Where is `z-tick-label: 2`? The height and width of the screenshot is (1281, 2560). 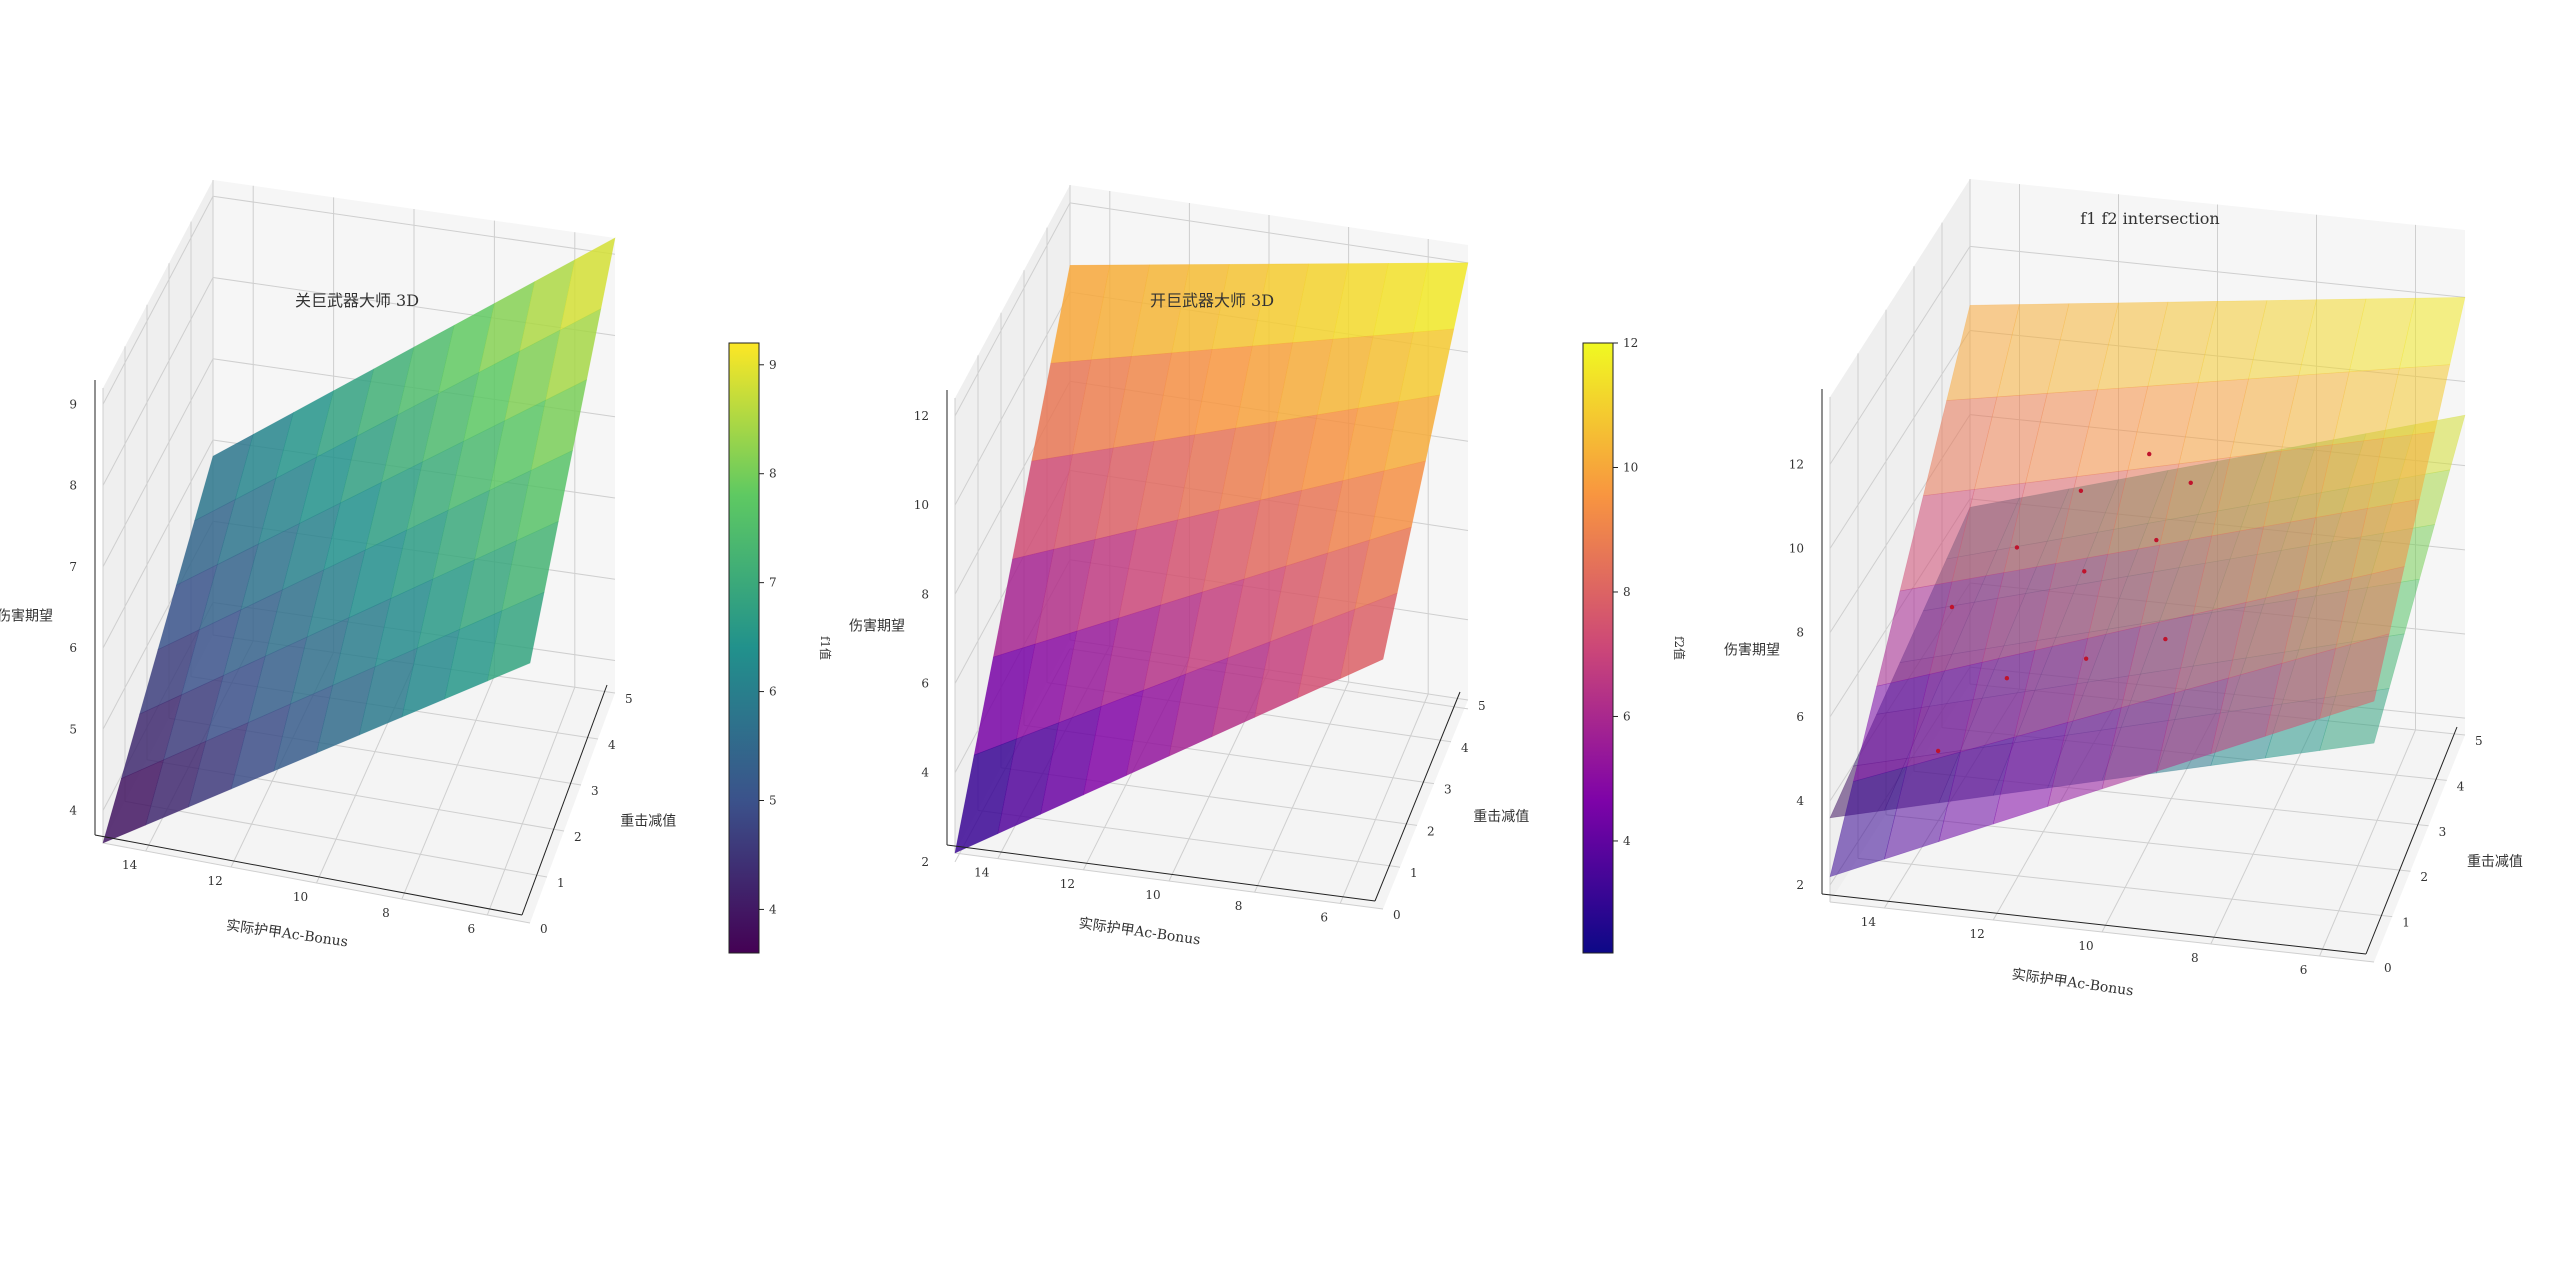
z-tick-label: 2 is located at coordinates (1800, 885).